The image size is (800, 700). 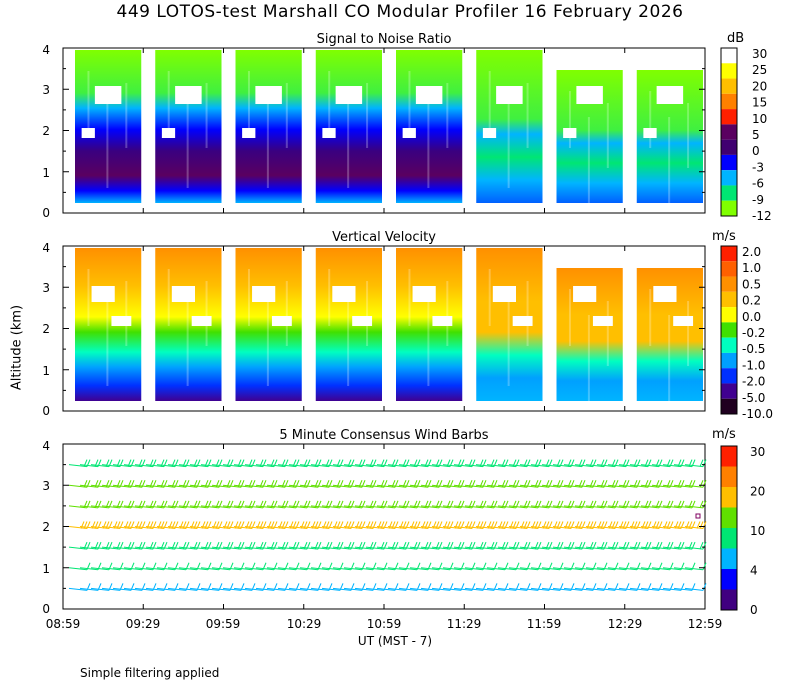 I want to click on colorbar-label: -1.0, so click(x=753, y=365).